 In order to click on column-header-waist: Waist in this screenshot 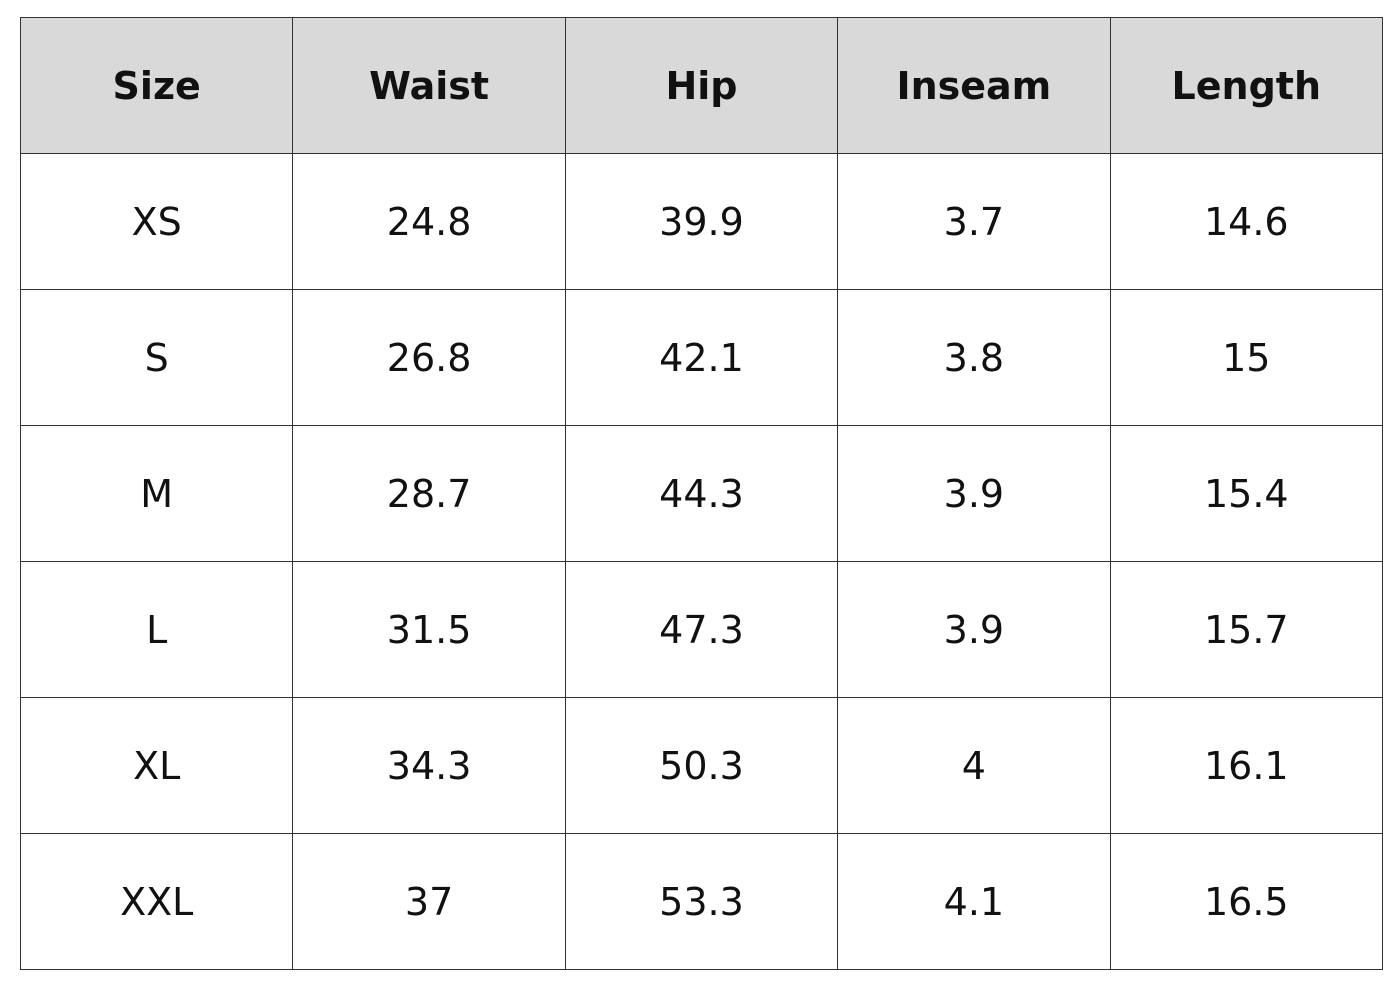, I will do `click(429, 85)`.